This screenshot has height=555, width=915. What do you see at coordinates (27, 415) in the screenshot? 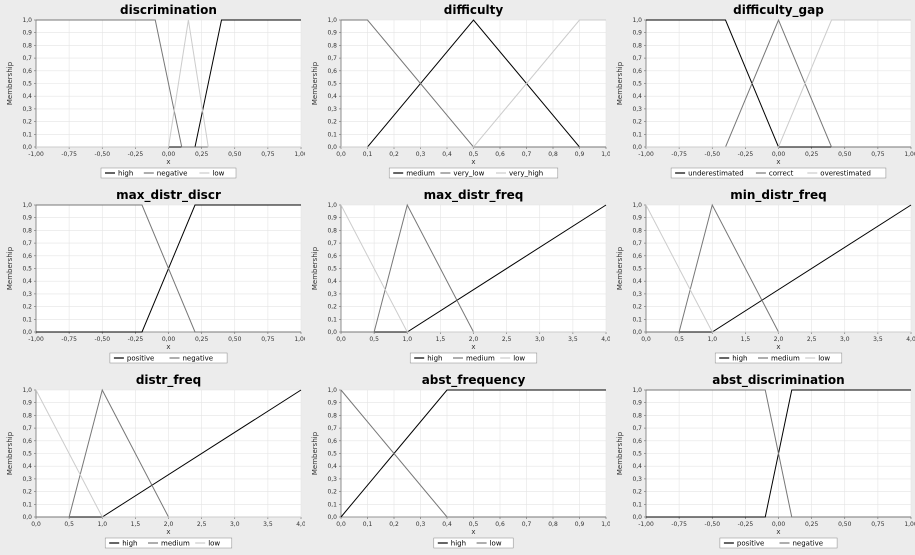
I see `y-tick-label: 0,8` at bounding box center [27, 415].